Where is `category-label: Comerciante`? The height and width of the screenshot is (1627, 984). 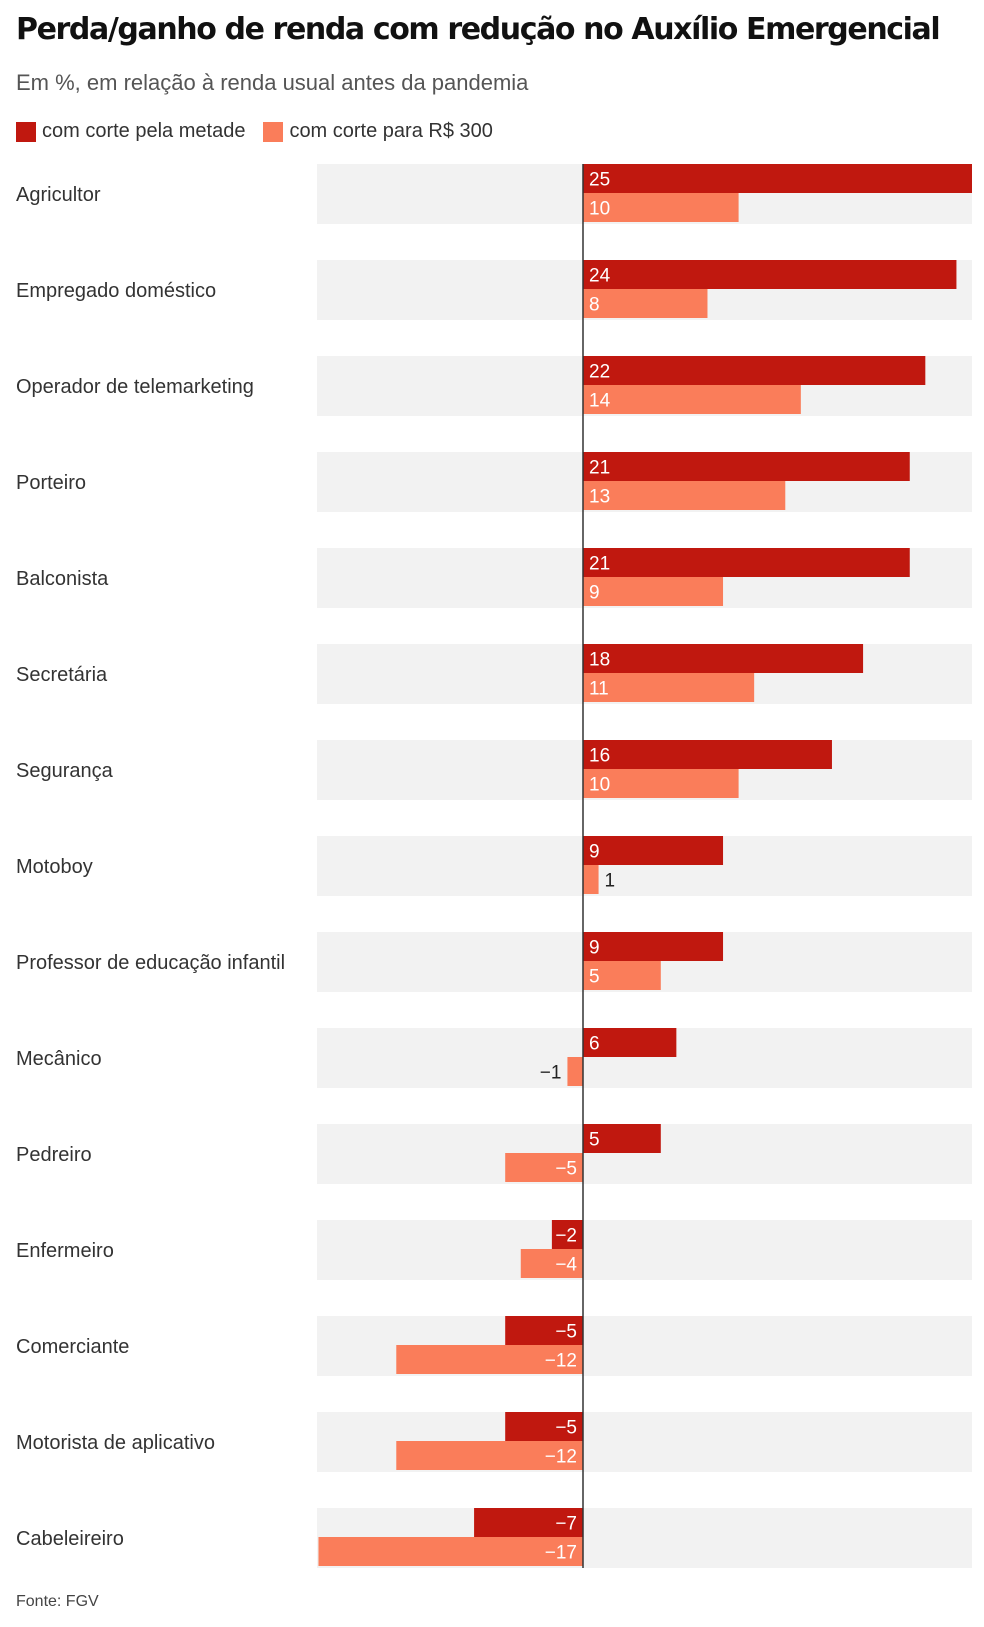
category-label: Comerciante is located at coordinates (72, 1347).